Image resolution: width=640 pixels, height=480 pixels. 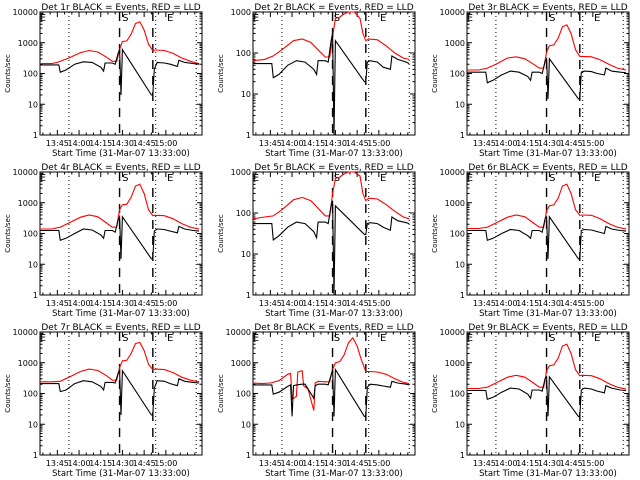 What do you see at coordinates (547, 328) in the screenshot?
I see `panel-title: Det 9r BLACK = Events, RED = LLD` at bounding box center [547, 328].